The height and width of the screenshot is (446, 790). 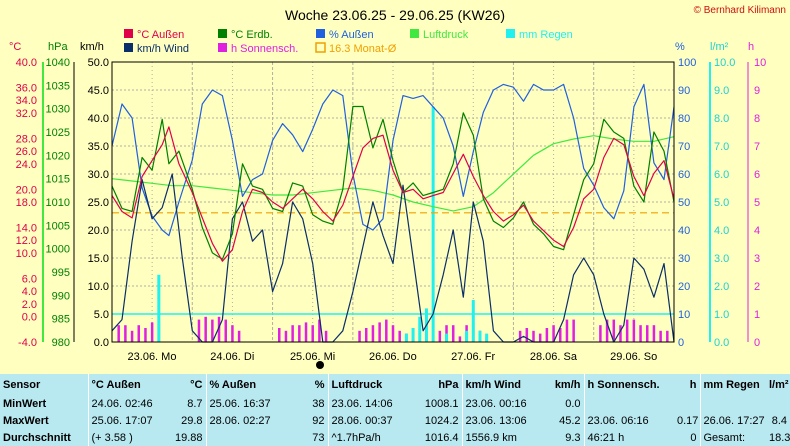 What do you see at coordinates (757, 343) in the screenshot?
I see `hours-tick-label: 0` at bounding box center [757, 343].